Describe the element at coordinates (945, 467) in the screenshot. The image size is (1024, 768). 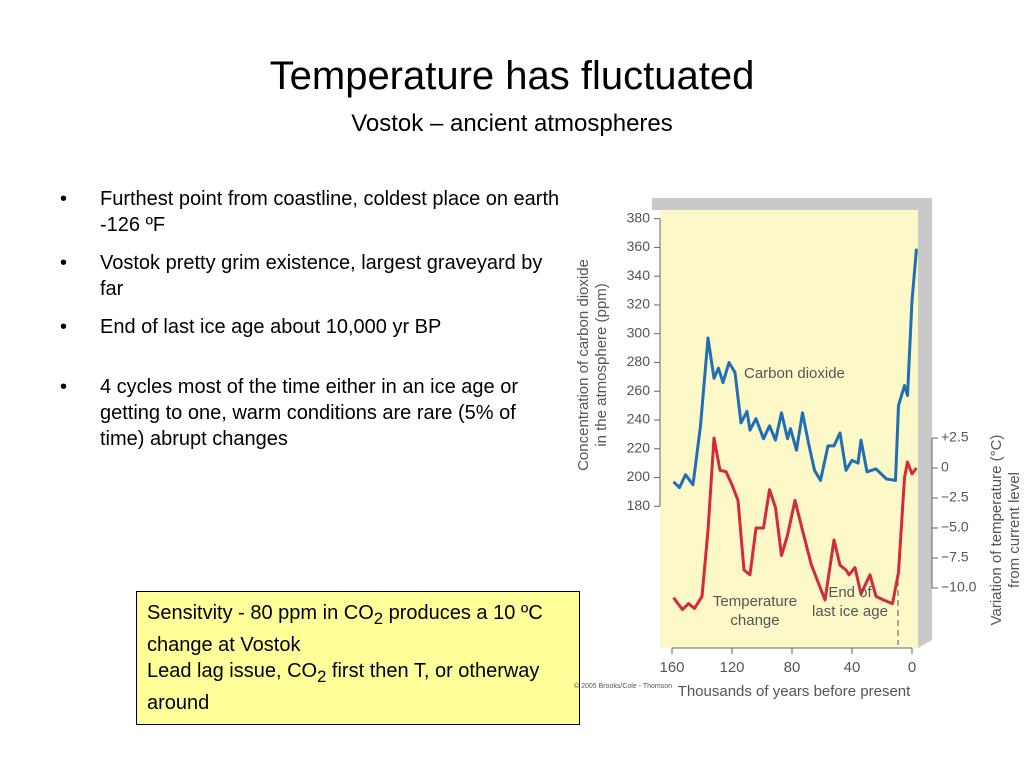
I see `y2-tick-label: 0` at that location.